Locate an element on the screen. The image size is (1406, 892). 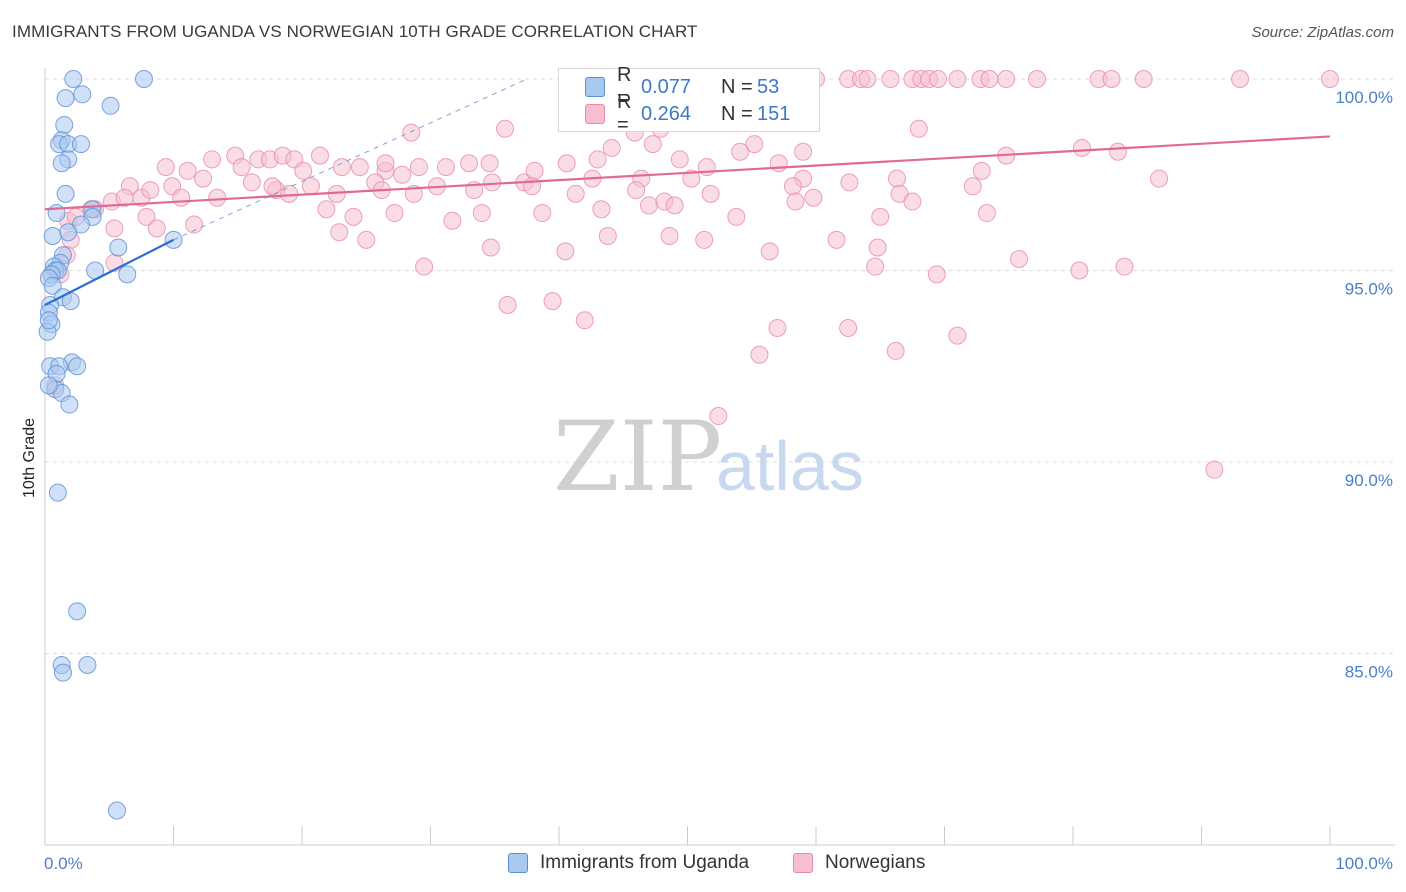
watermark-zip: ZIP is located at coordinates (637, 457).